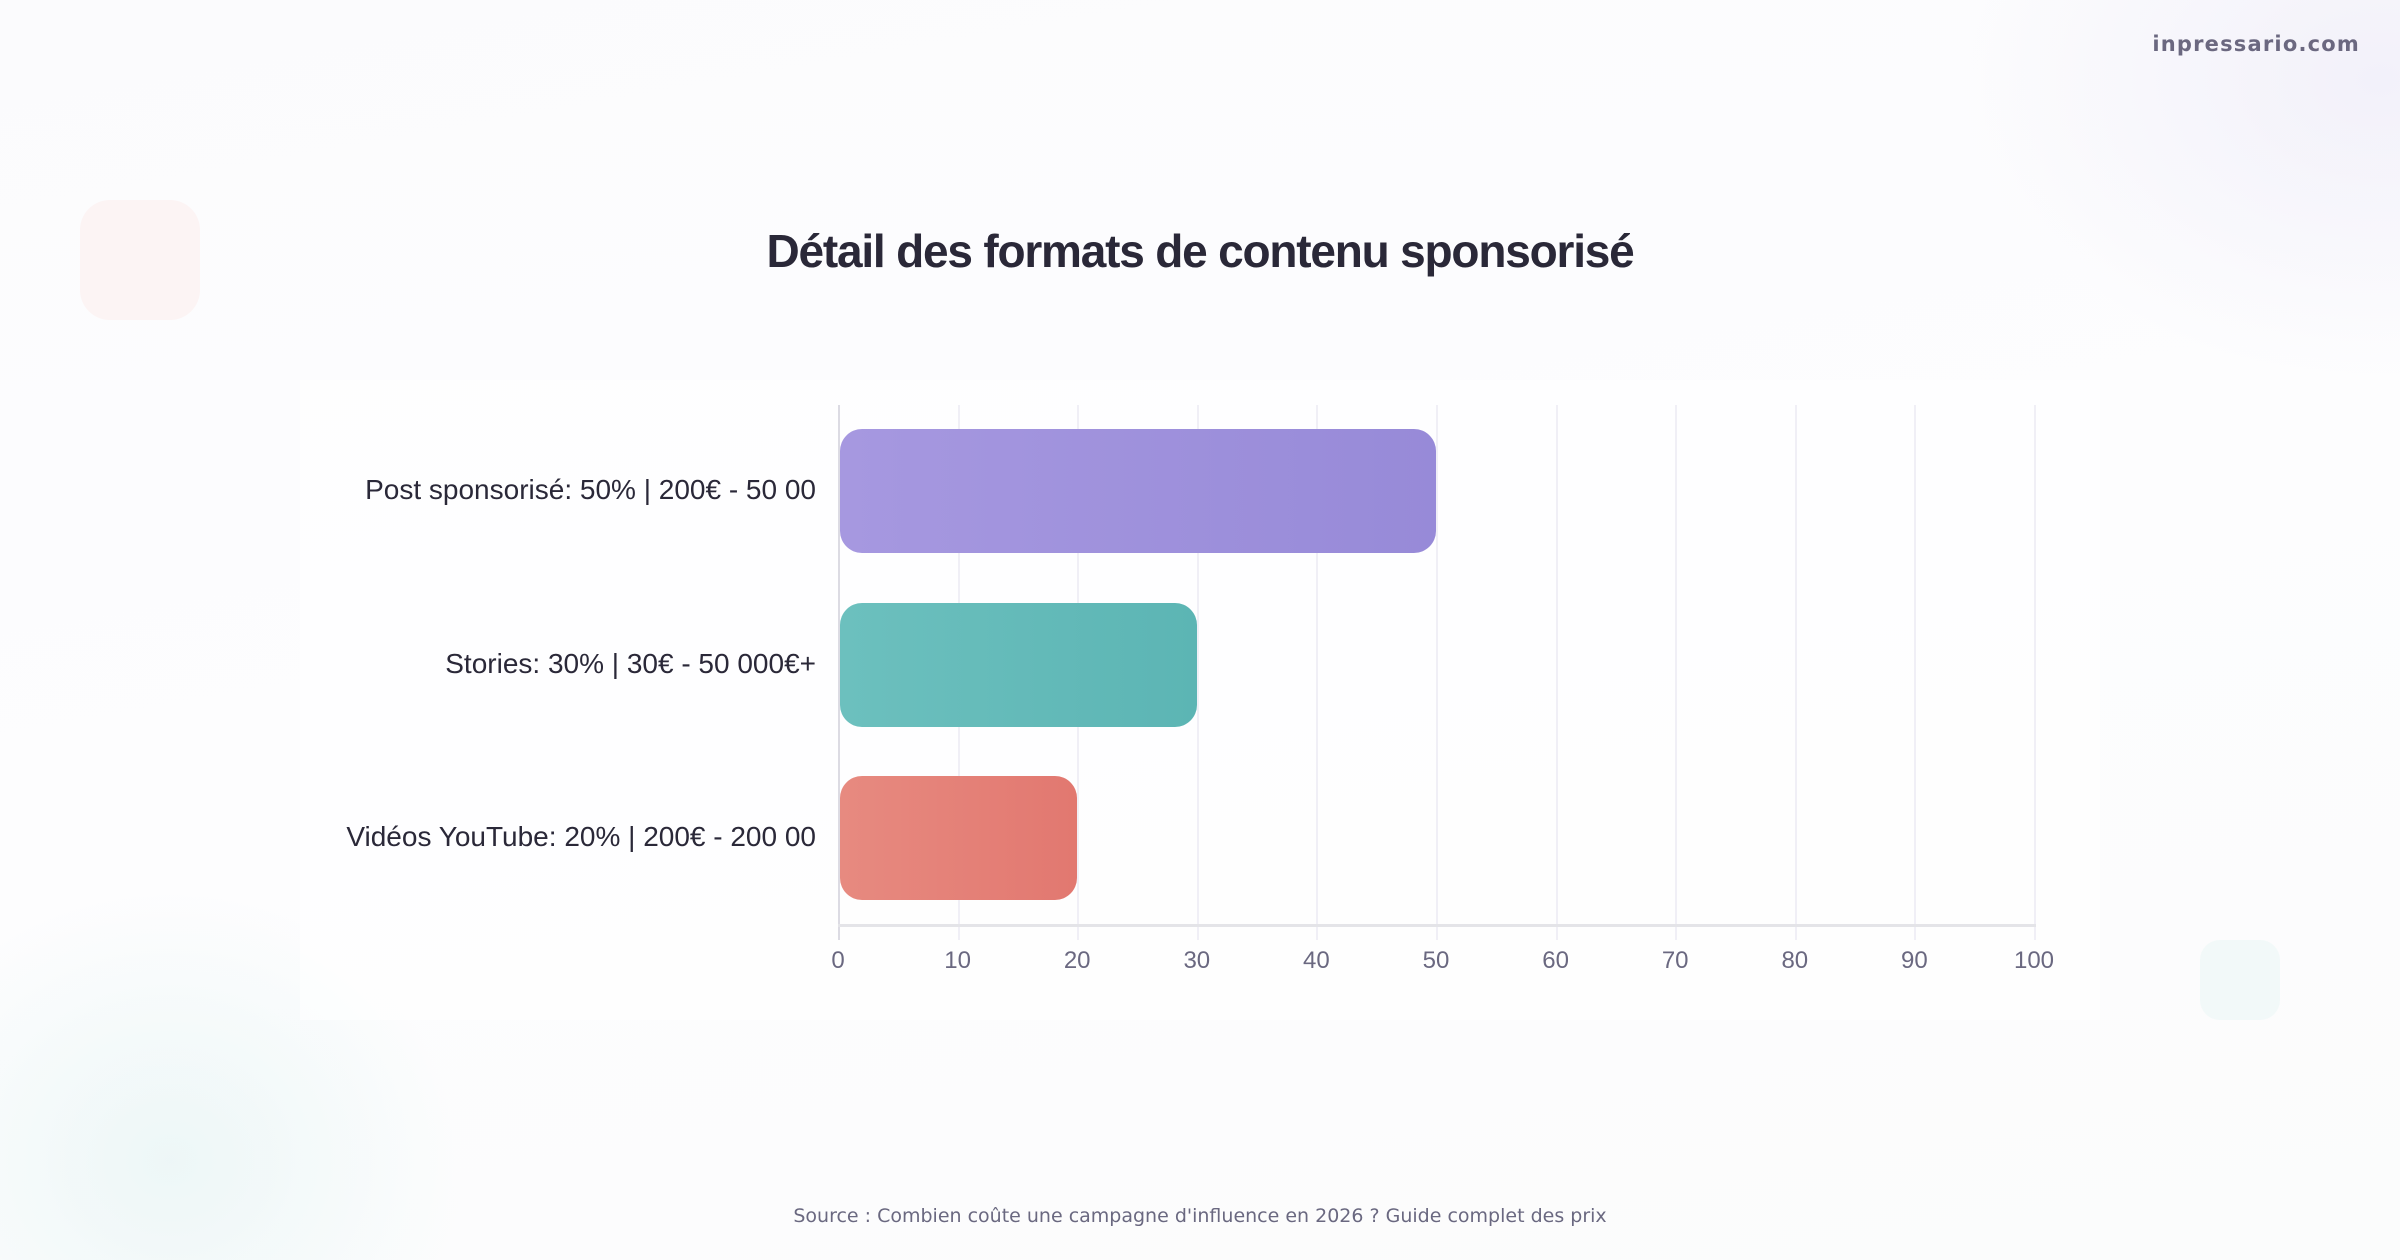  What do you see at coordinates (1200, 251) in the screenshot?
I see `chart-title: Détail des formats de contenu sponsorisé` at bounding box center [1200, 251].